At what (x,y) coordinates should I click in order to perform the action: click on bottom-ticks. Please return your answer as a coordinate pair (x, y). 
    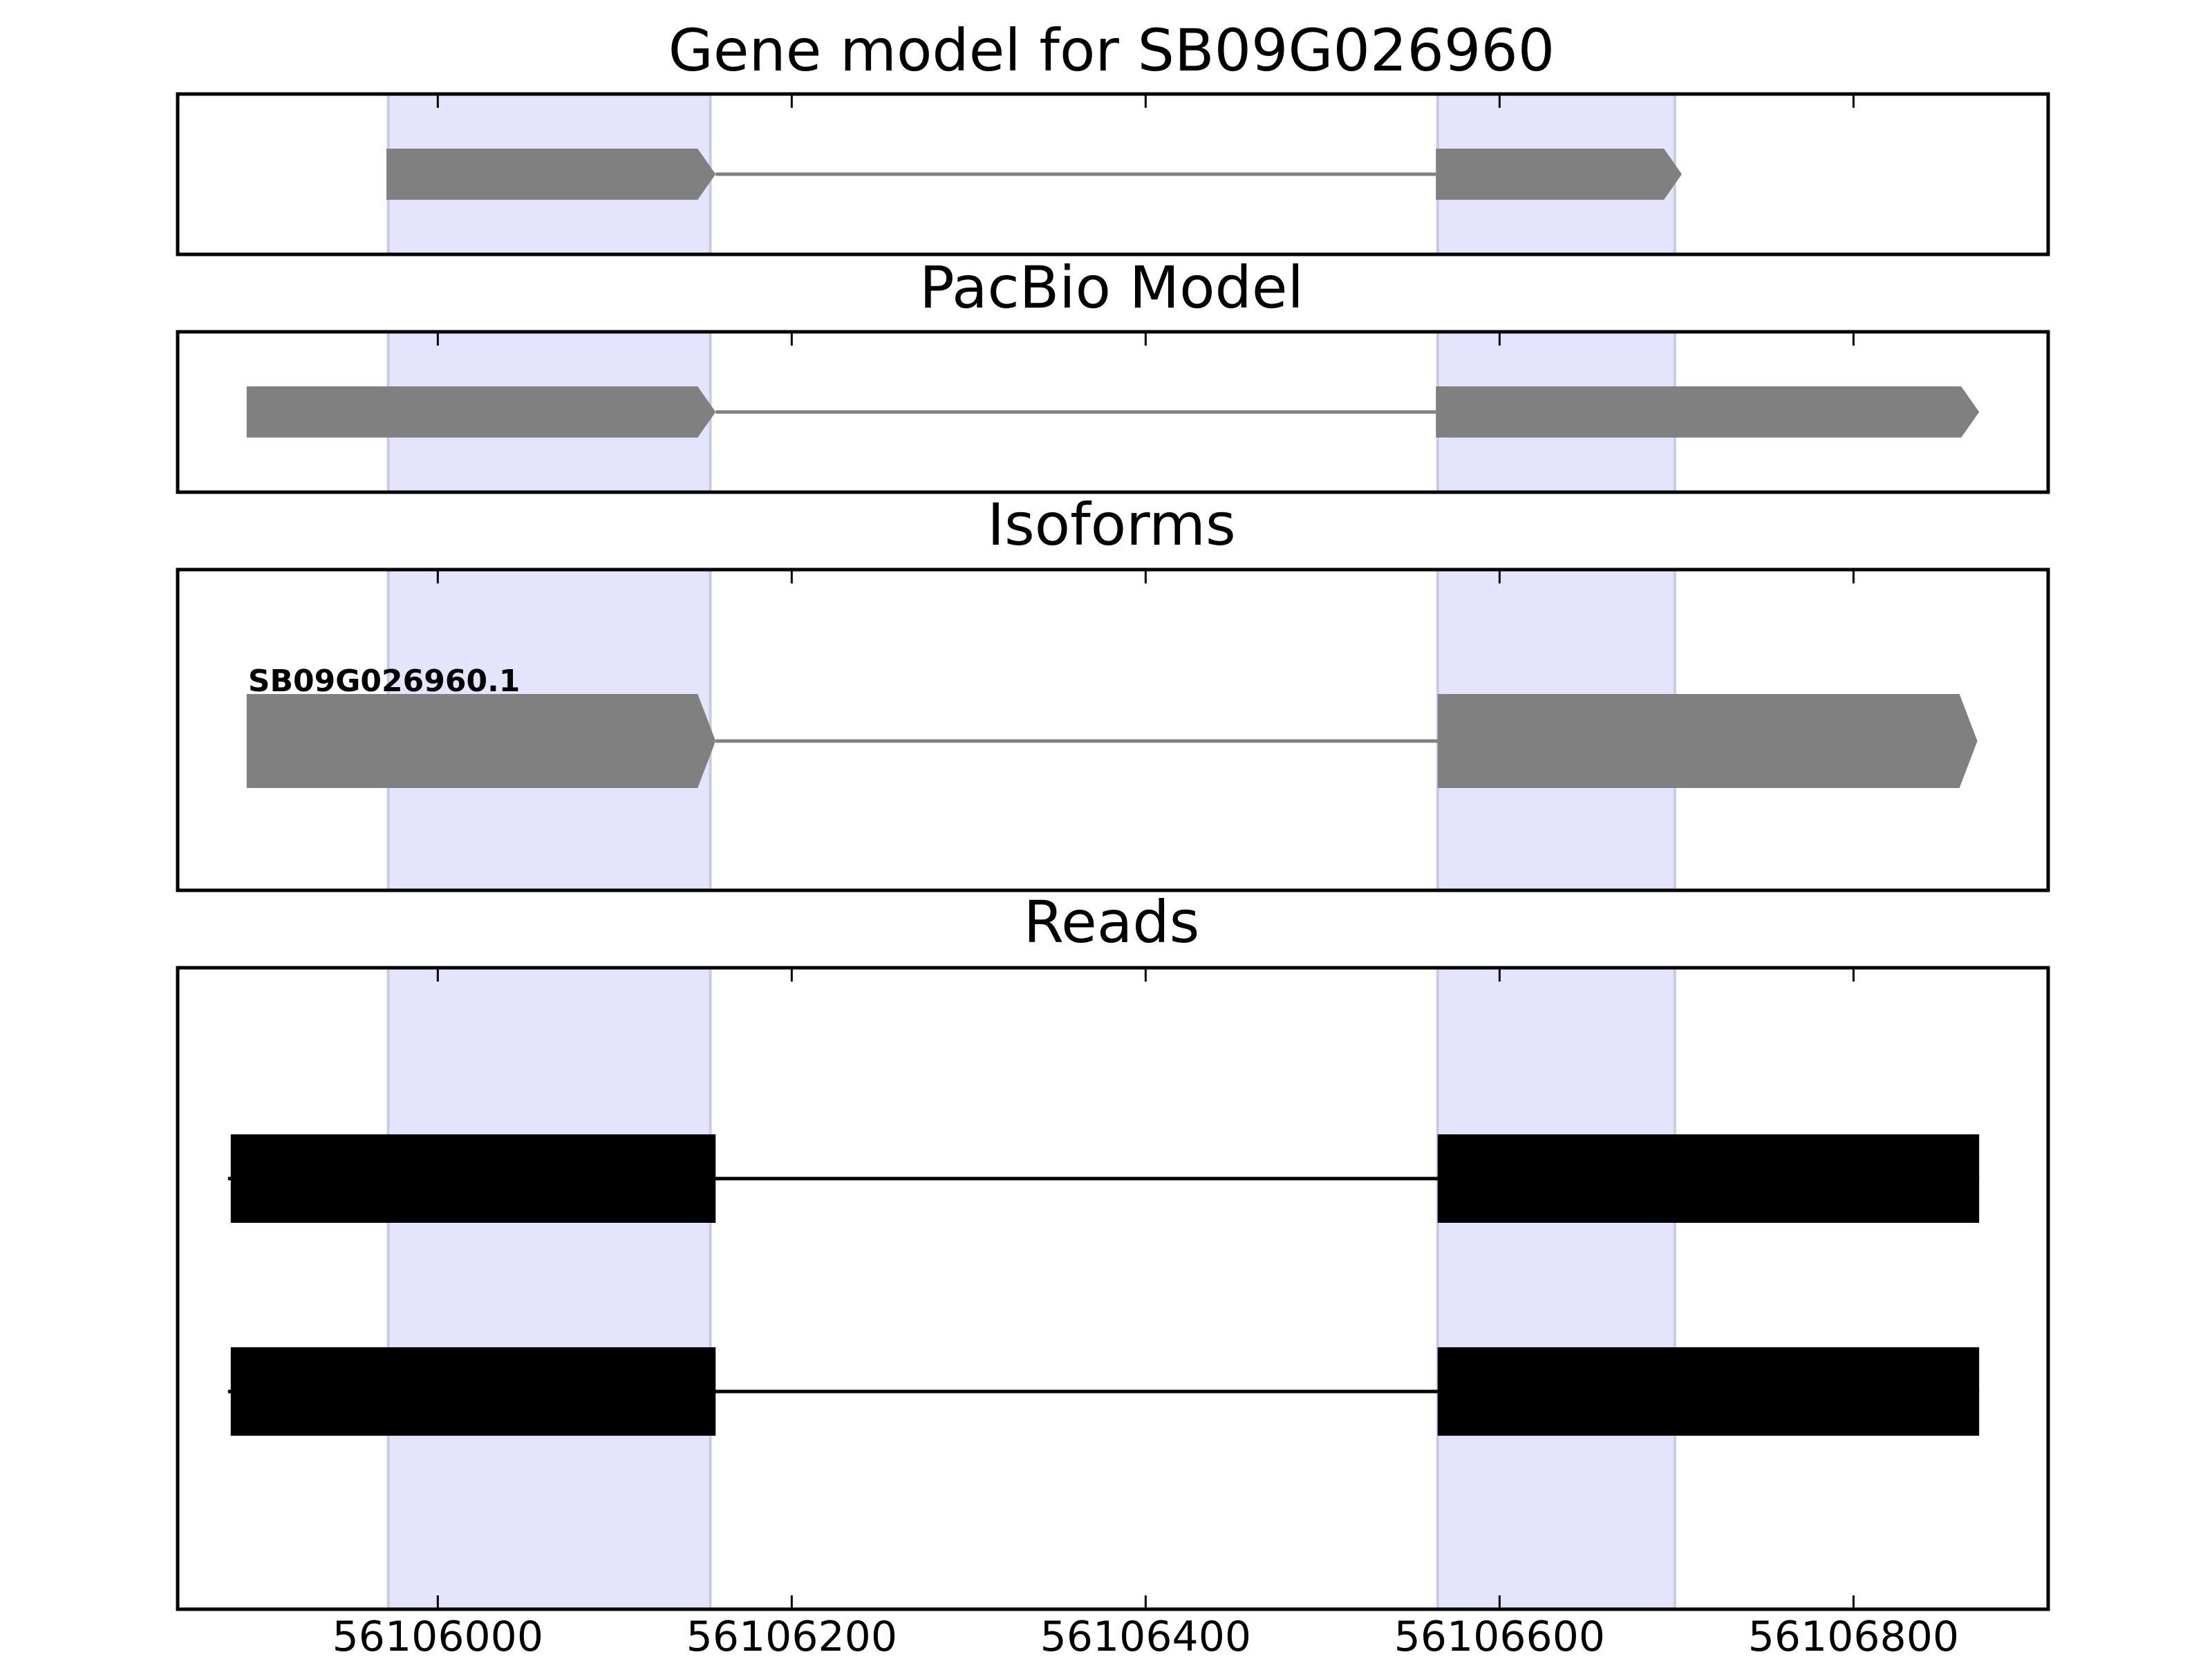
    Looking at the image, I should click on (1145, 1602).